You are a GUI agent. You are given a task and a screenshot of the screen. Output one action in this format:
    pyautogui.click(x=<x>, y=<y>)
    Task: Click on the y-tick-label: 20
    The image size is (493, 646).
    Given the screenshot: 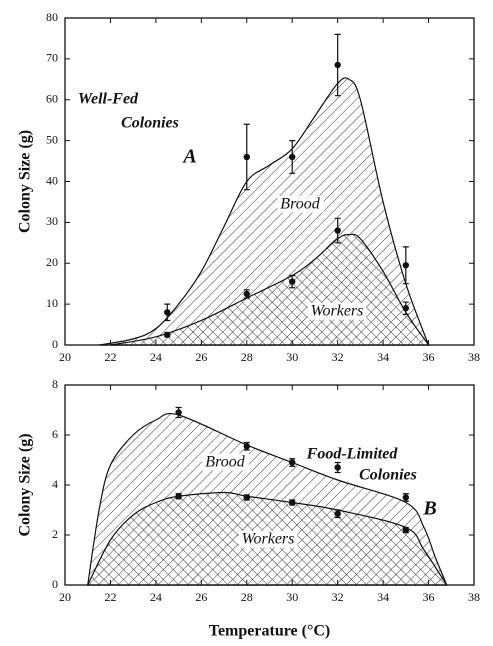 What is the action you would take?
    pyautogui.click(x=52, y=262)
    